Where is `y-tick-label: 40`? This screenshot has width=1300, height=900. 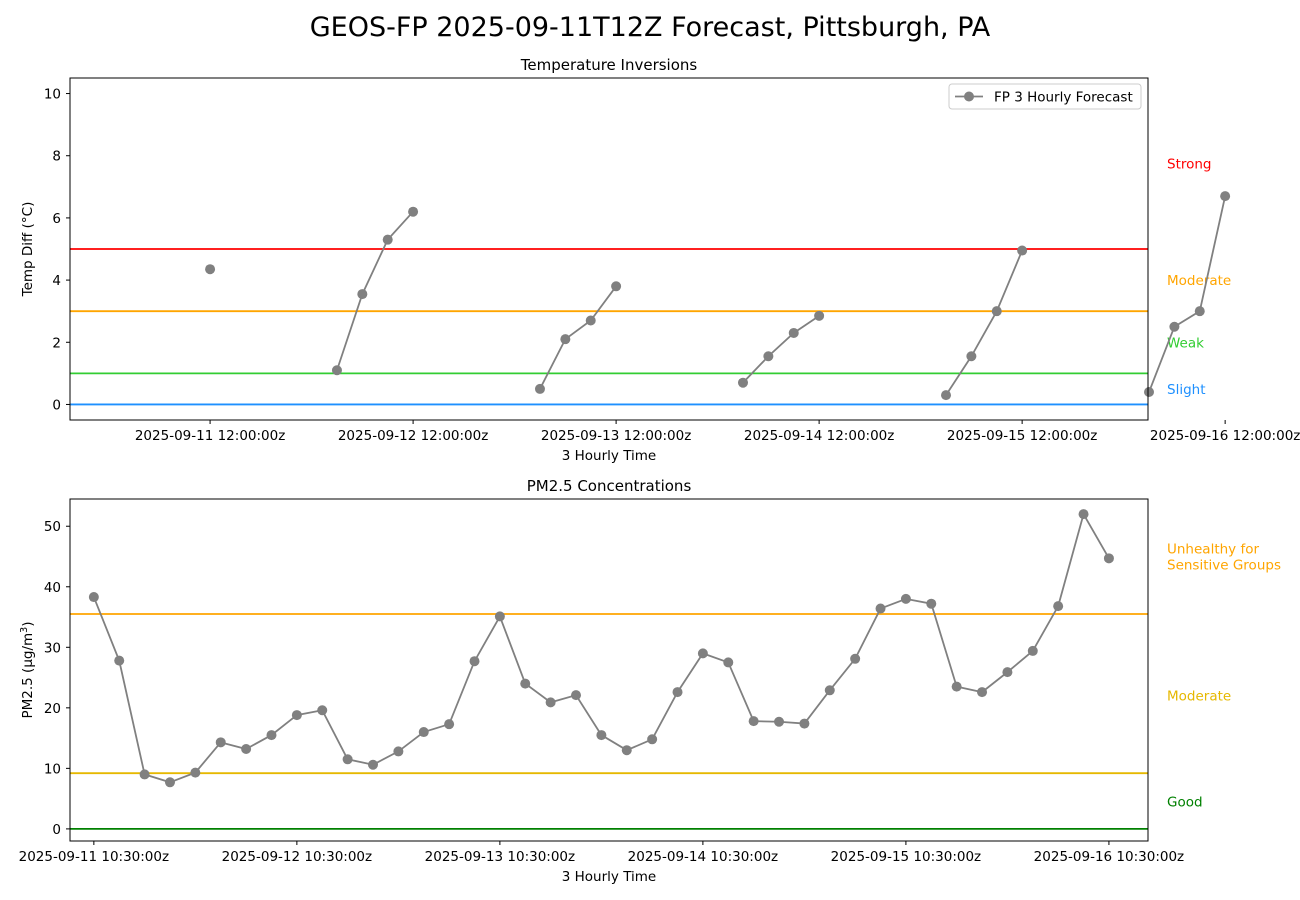 y-tick-label: 40 is located at coordinates (52, 588).